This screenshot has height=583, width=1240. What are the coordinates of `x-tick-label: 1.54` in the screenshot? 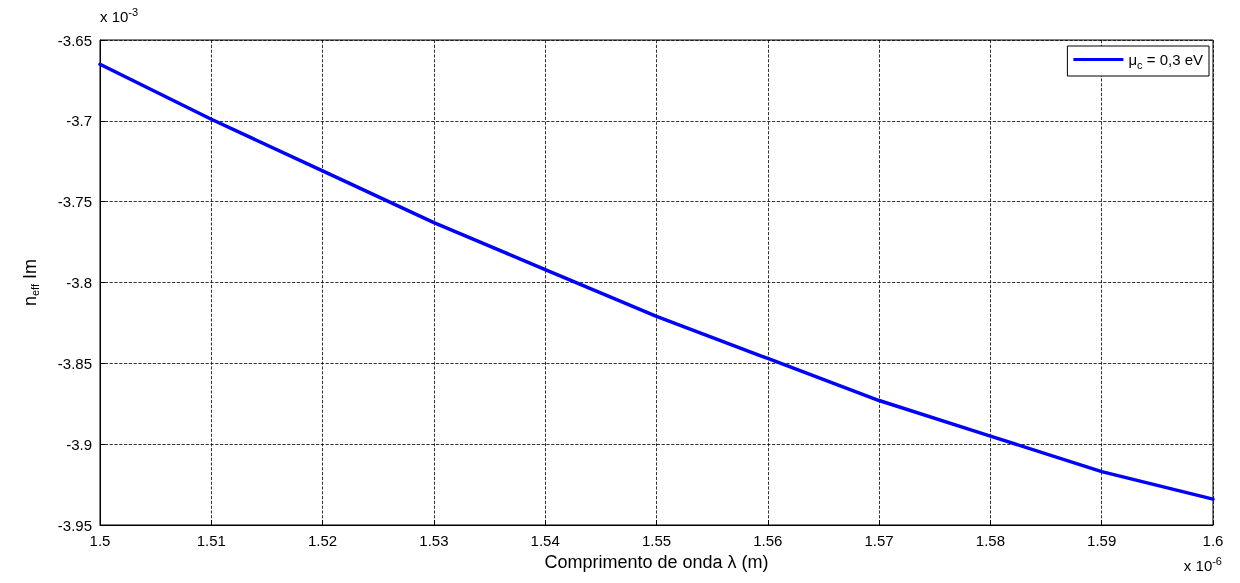 It's located at (545, 540).